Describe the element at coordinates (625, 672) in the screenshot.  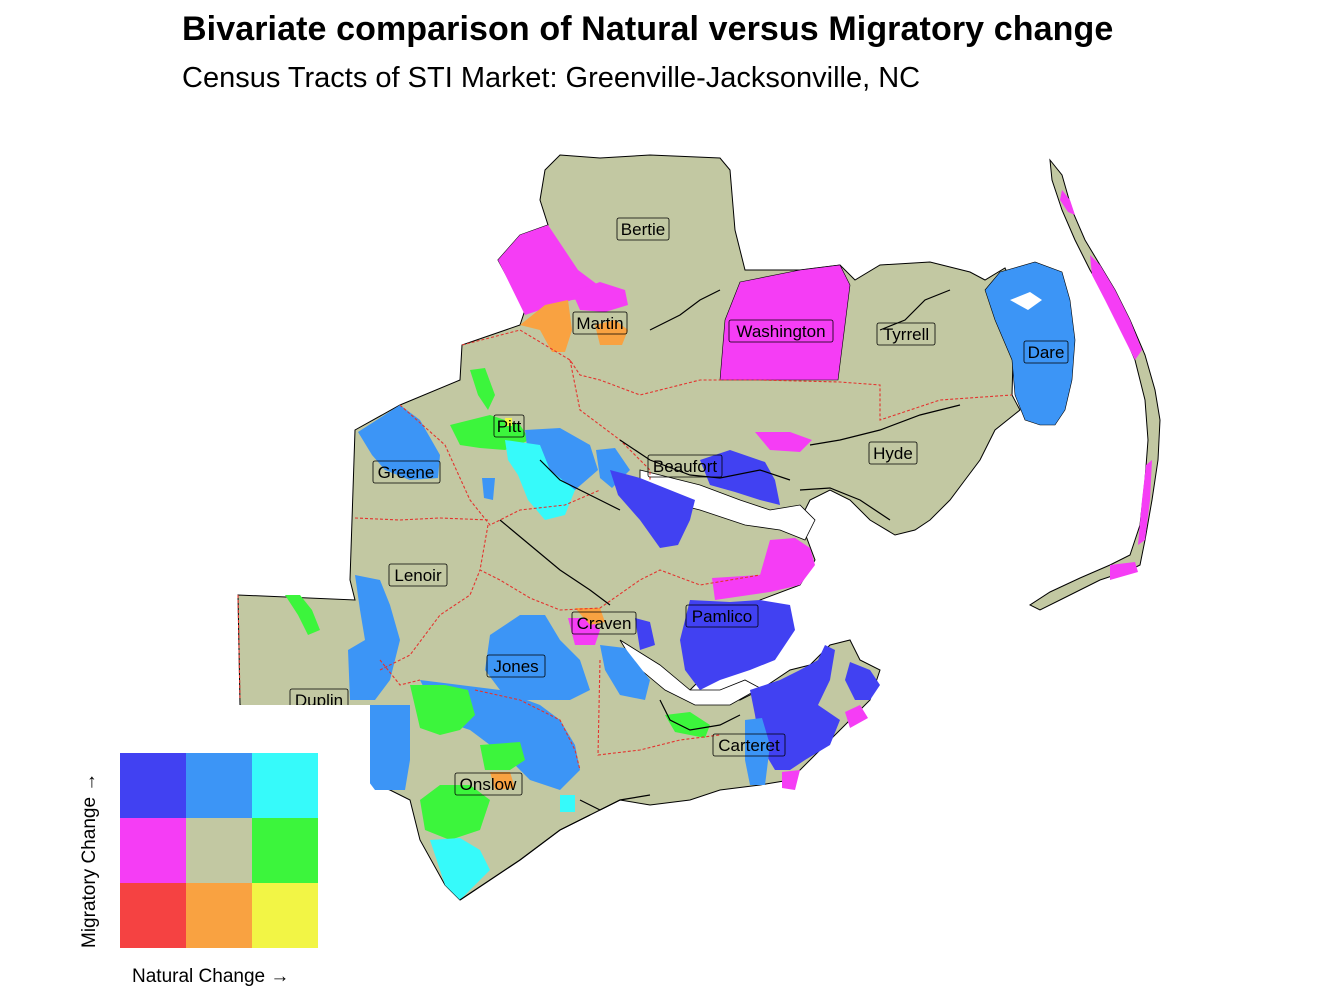
I see `tract-craven-blue` at that location.